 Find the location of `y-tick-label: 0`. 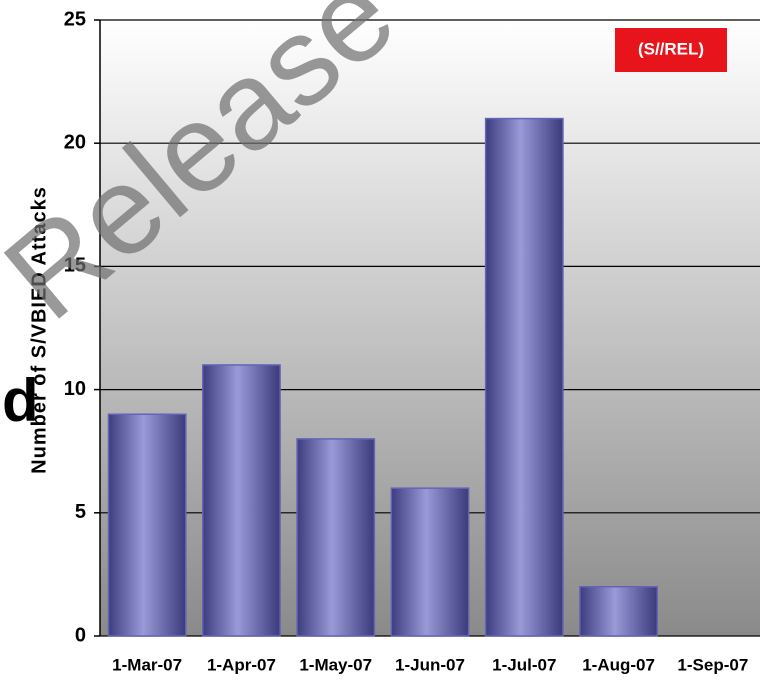

y-tick-label: 0 is located at coordinates (80, 635).